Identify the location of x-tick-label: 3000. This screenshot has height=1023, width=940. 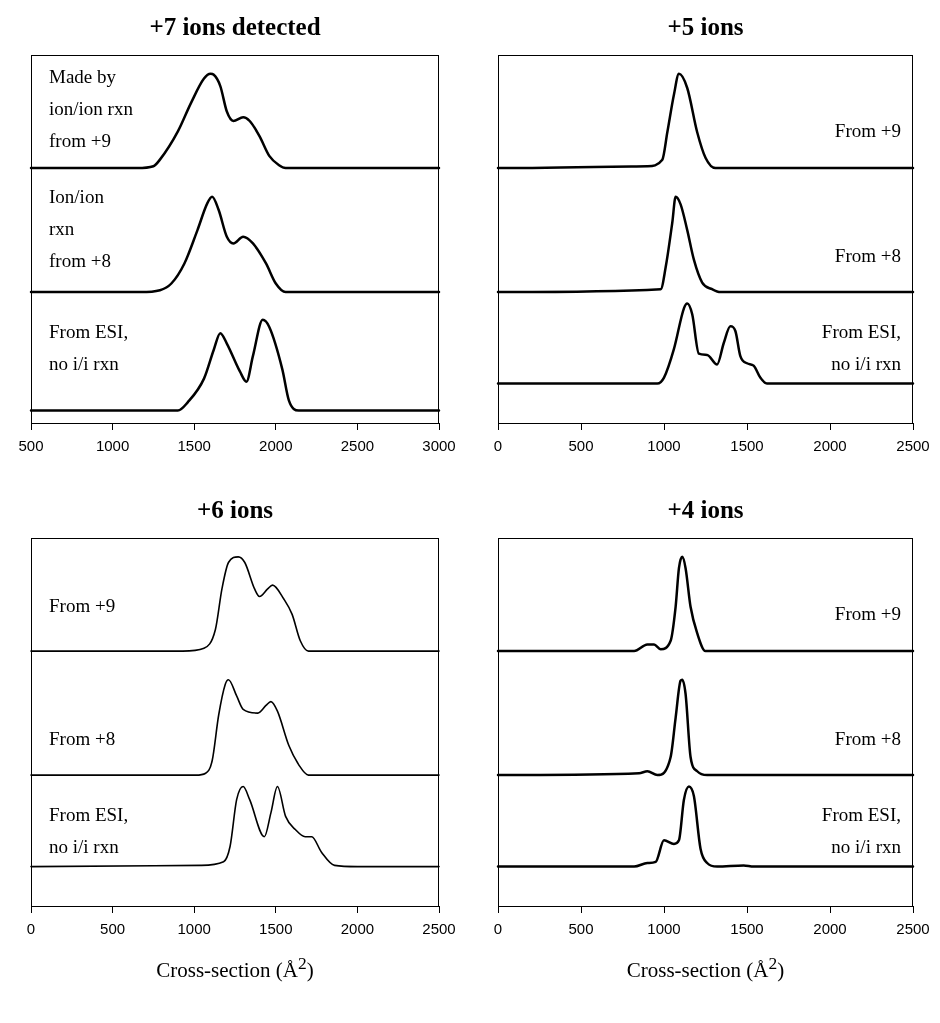
(439, 446).